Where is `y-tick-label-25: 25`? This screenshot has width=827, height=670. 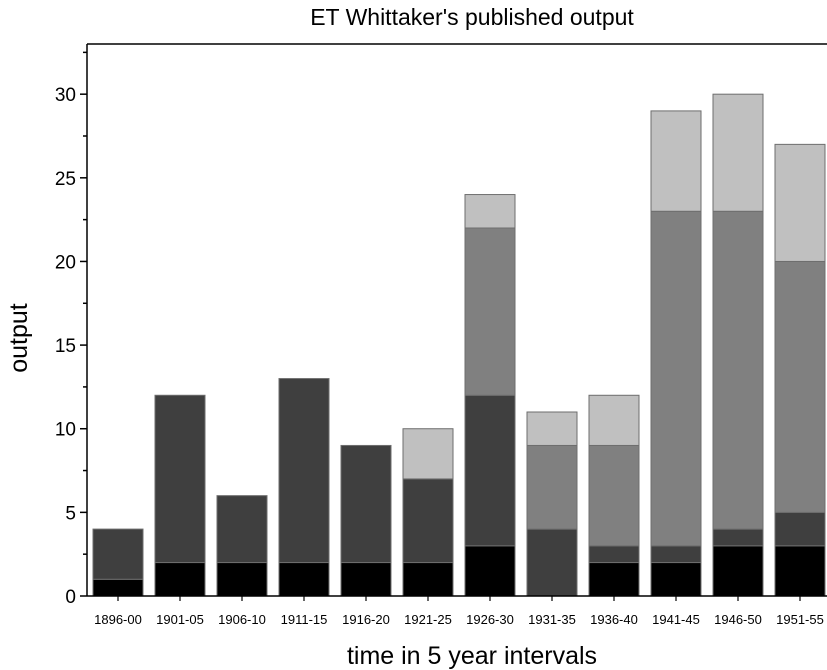
y-tick-label-25: 25 is located at coordinates (65, 179).